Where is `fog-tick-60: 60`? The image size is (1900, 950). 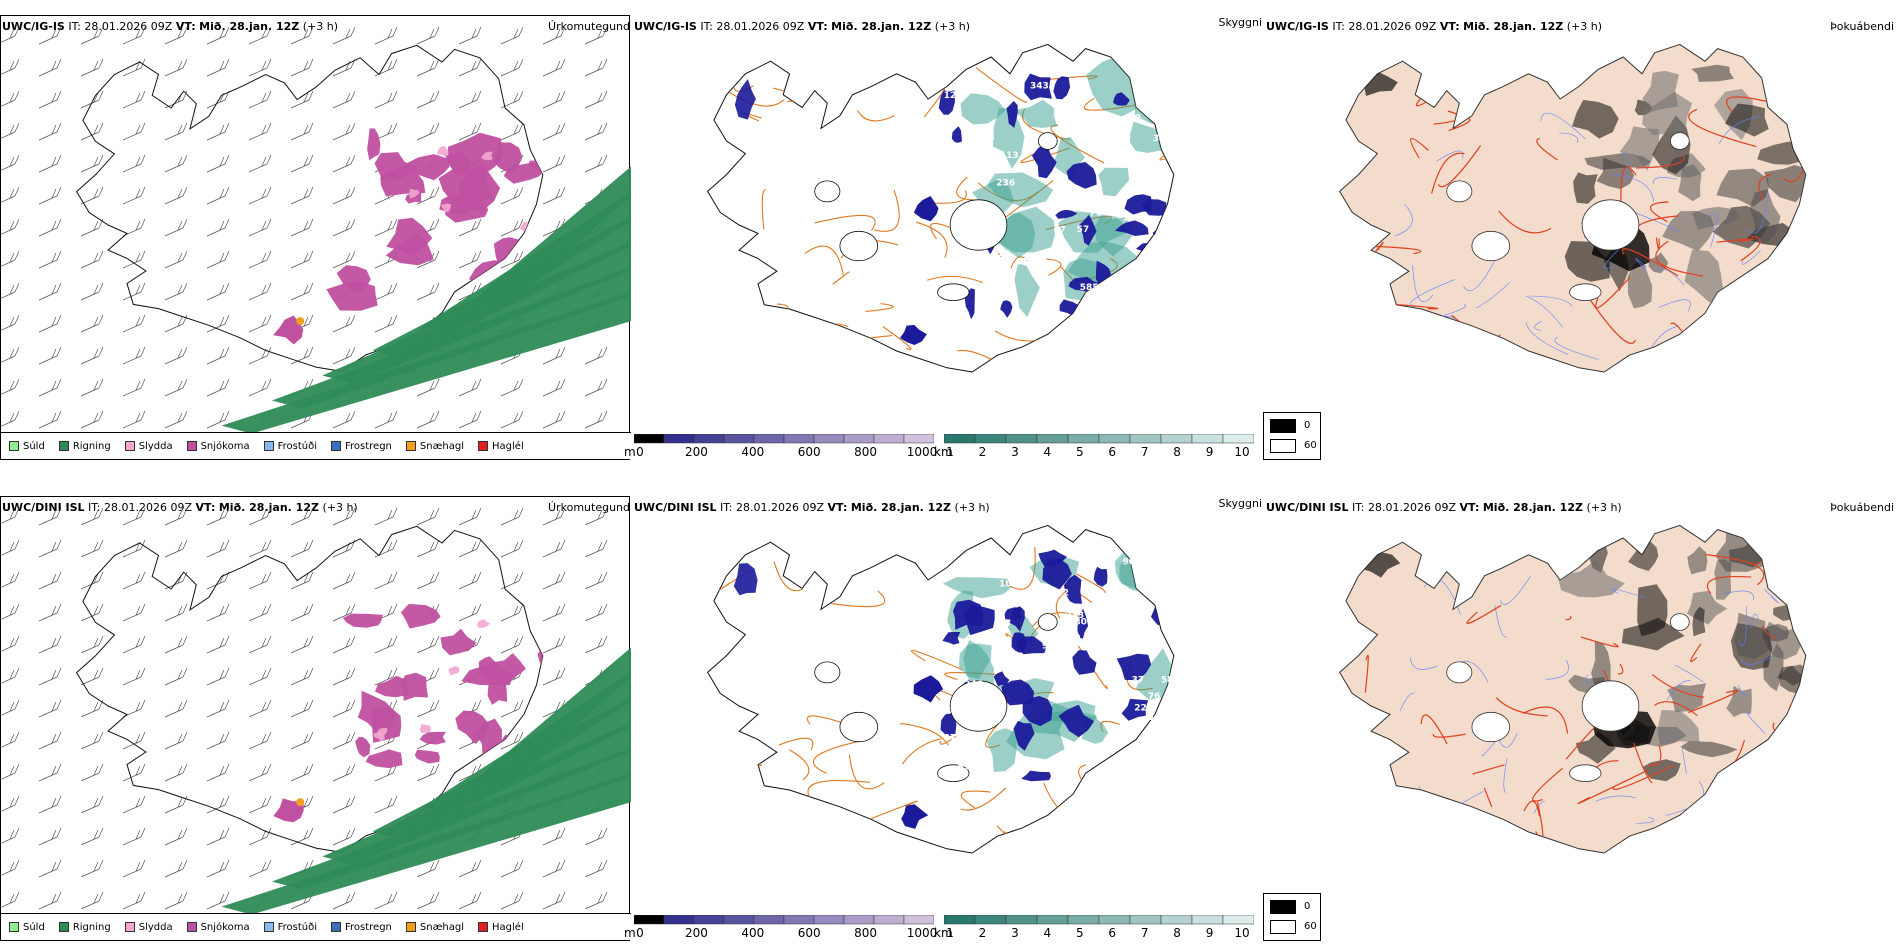 fog-tick-60: 60 is located at coordinates (1310, 926).